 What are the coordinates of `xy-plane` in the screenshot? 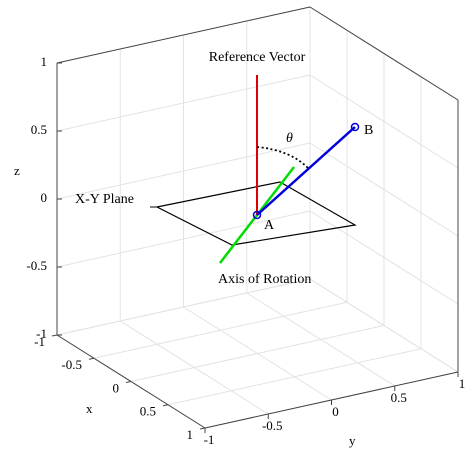 It's located at (256, 213).